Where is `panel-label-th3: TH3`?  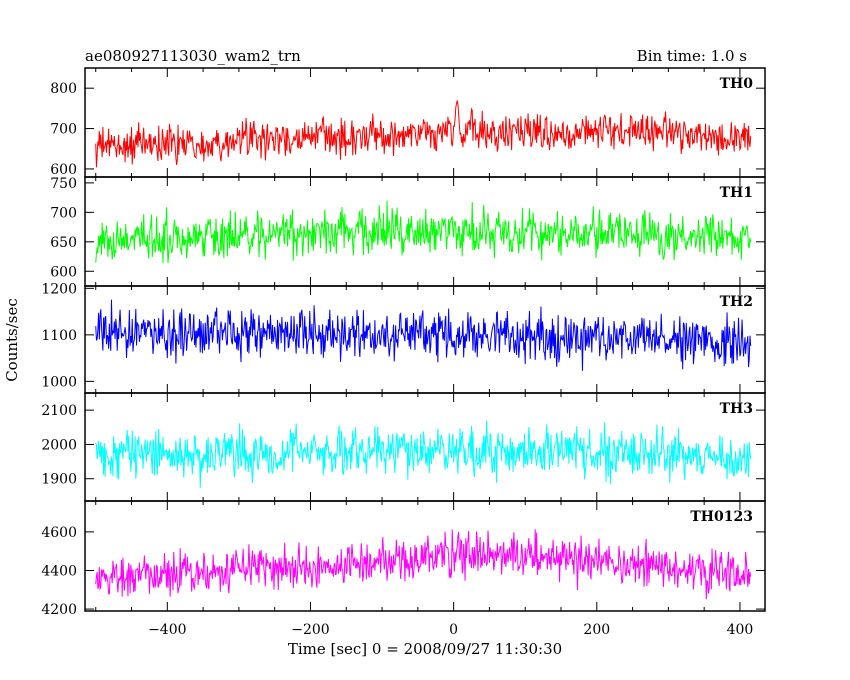 panel-label-th3: TH3 is located at coordinates (736, 409).